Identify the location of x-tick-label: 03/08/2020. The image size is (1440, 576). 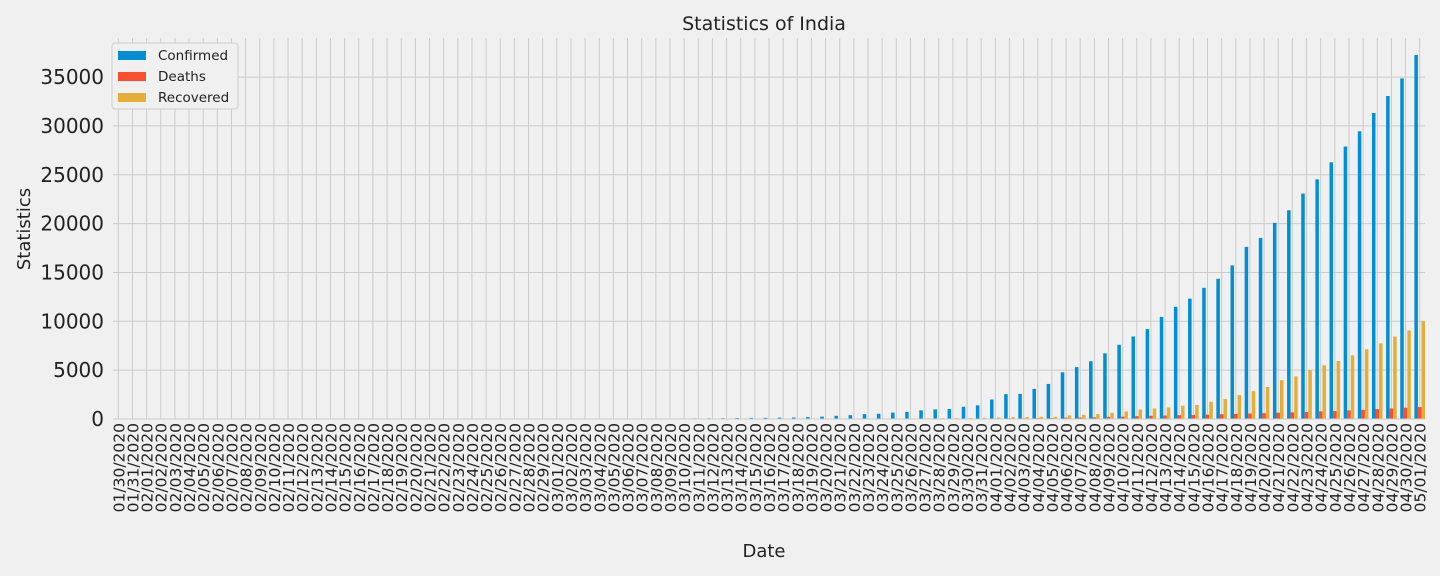
(657, 467).